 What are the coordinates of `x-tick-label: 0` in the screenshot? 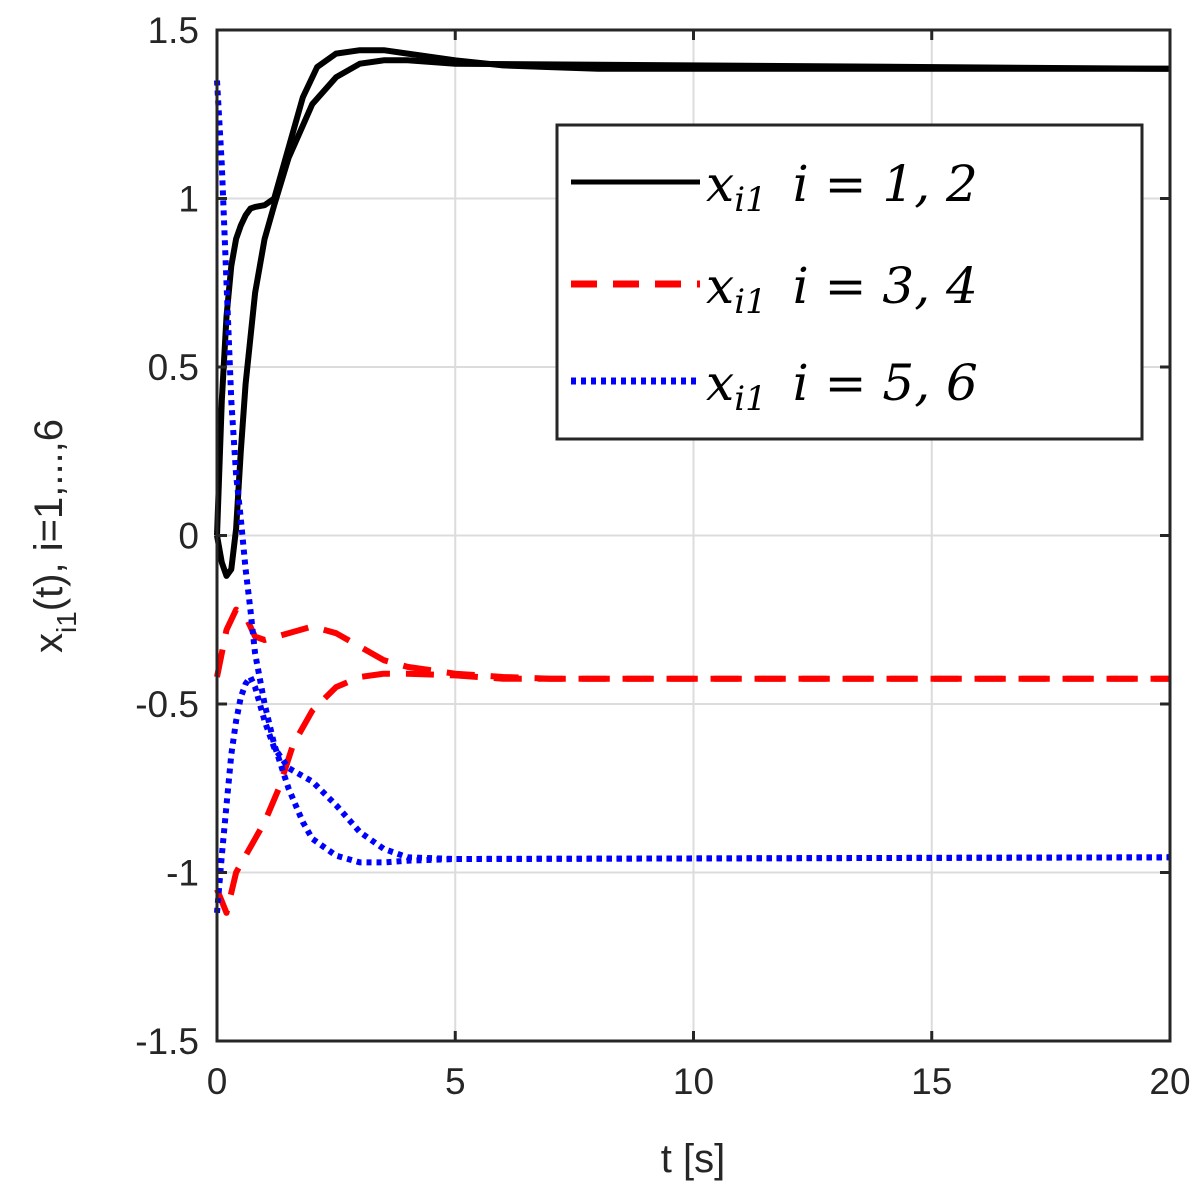 It's located at (217, 1081).